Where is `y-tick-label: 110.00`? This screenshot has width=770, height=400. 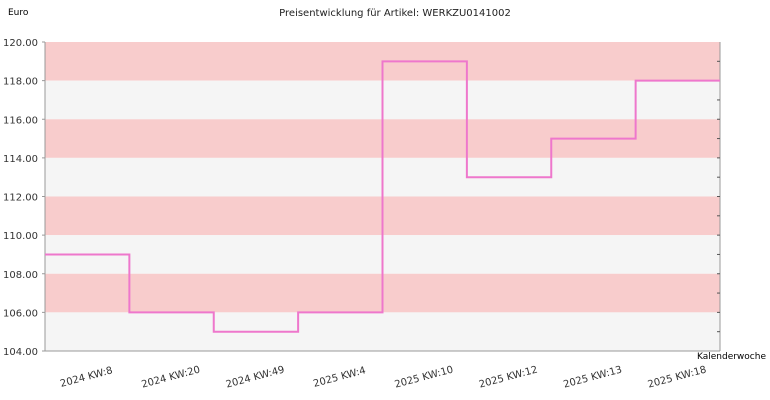
y-tick-label: 110.00 is located at coordinates (20, 236).